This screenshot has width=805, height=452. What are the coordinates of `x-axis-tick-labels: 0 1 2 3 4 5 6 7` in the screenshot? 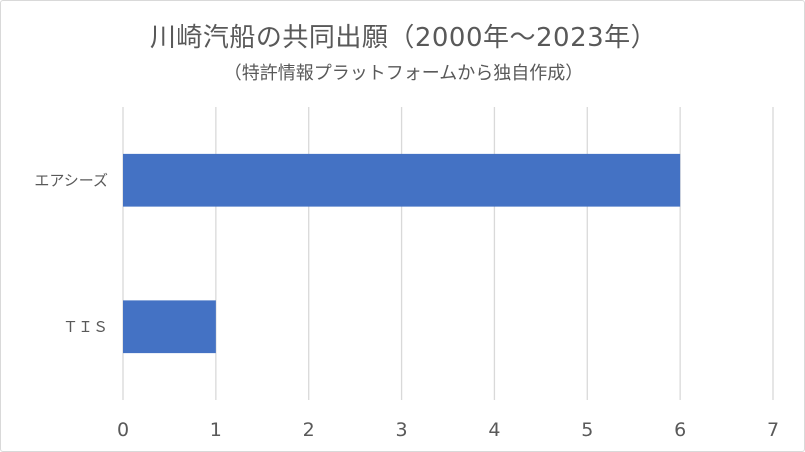 It's located at (448, 430).